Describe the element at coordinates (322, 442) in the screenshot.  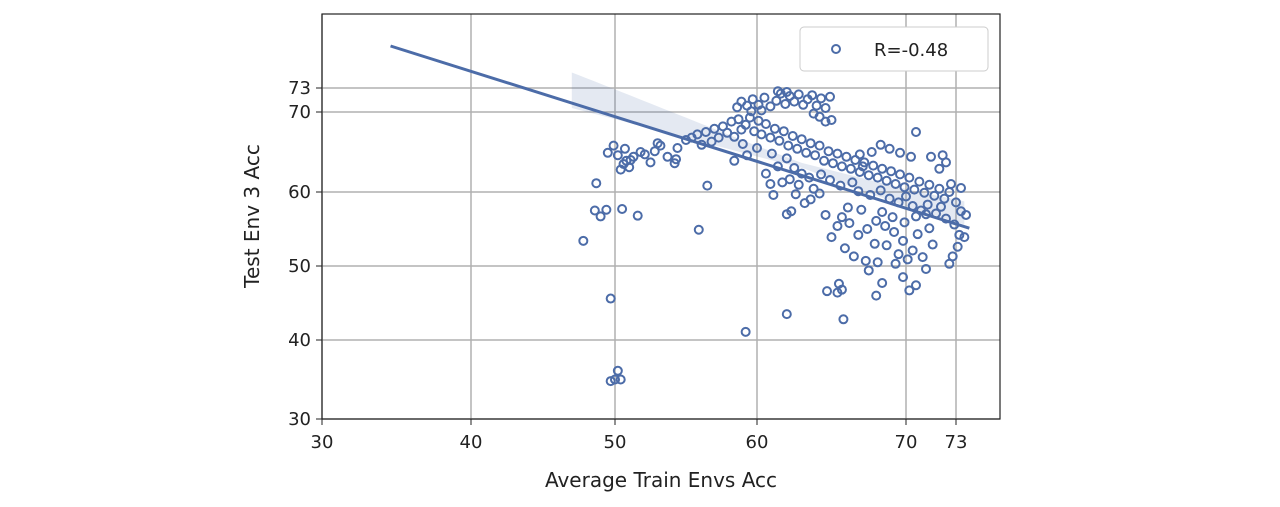
I see `x-tick-label: 30` at that location.